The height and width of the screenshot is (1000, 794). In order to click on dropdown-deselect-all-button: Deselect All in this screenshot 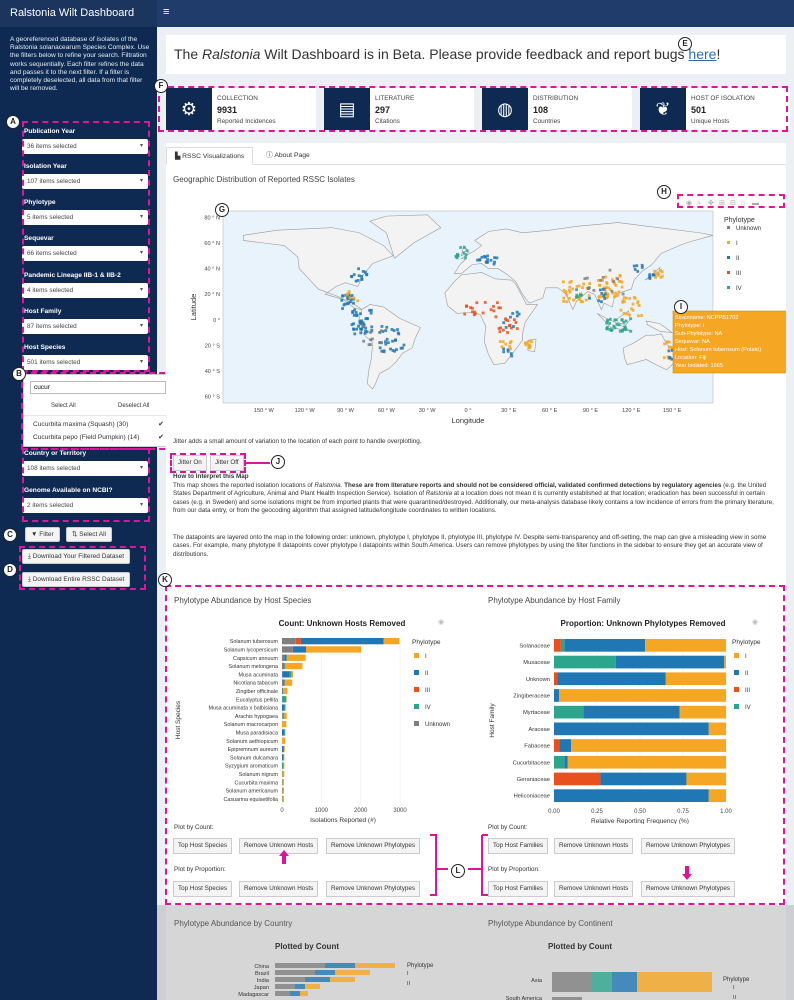, I will do `click(134, 406)`.